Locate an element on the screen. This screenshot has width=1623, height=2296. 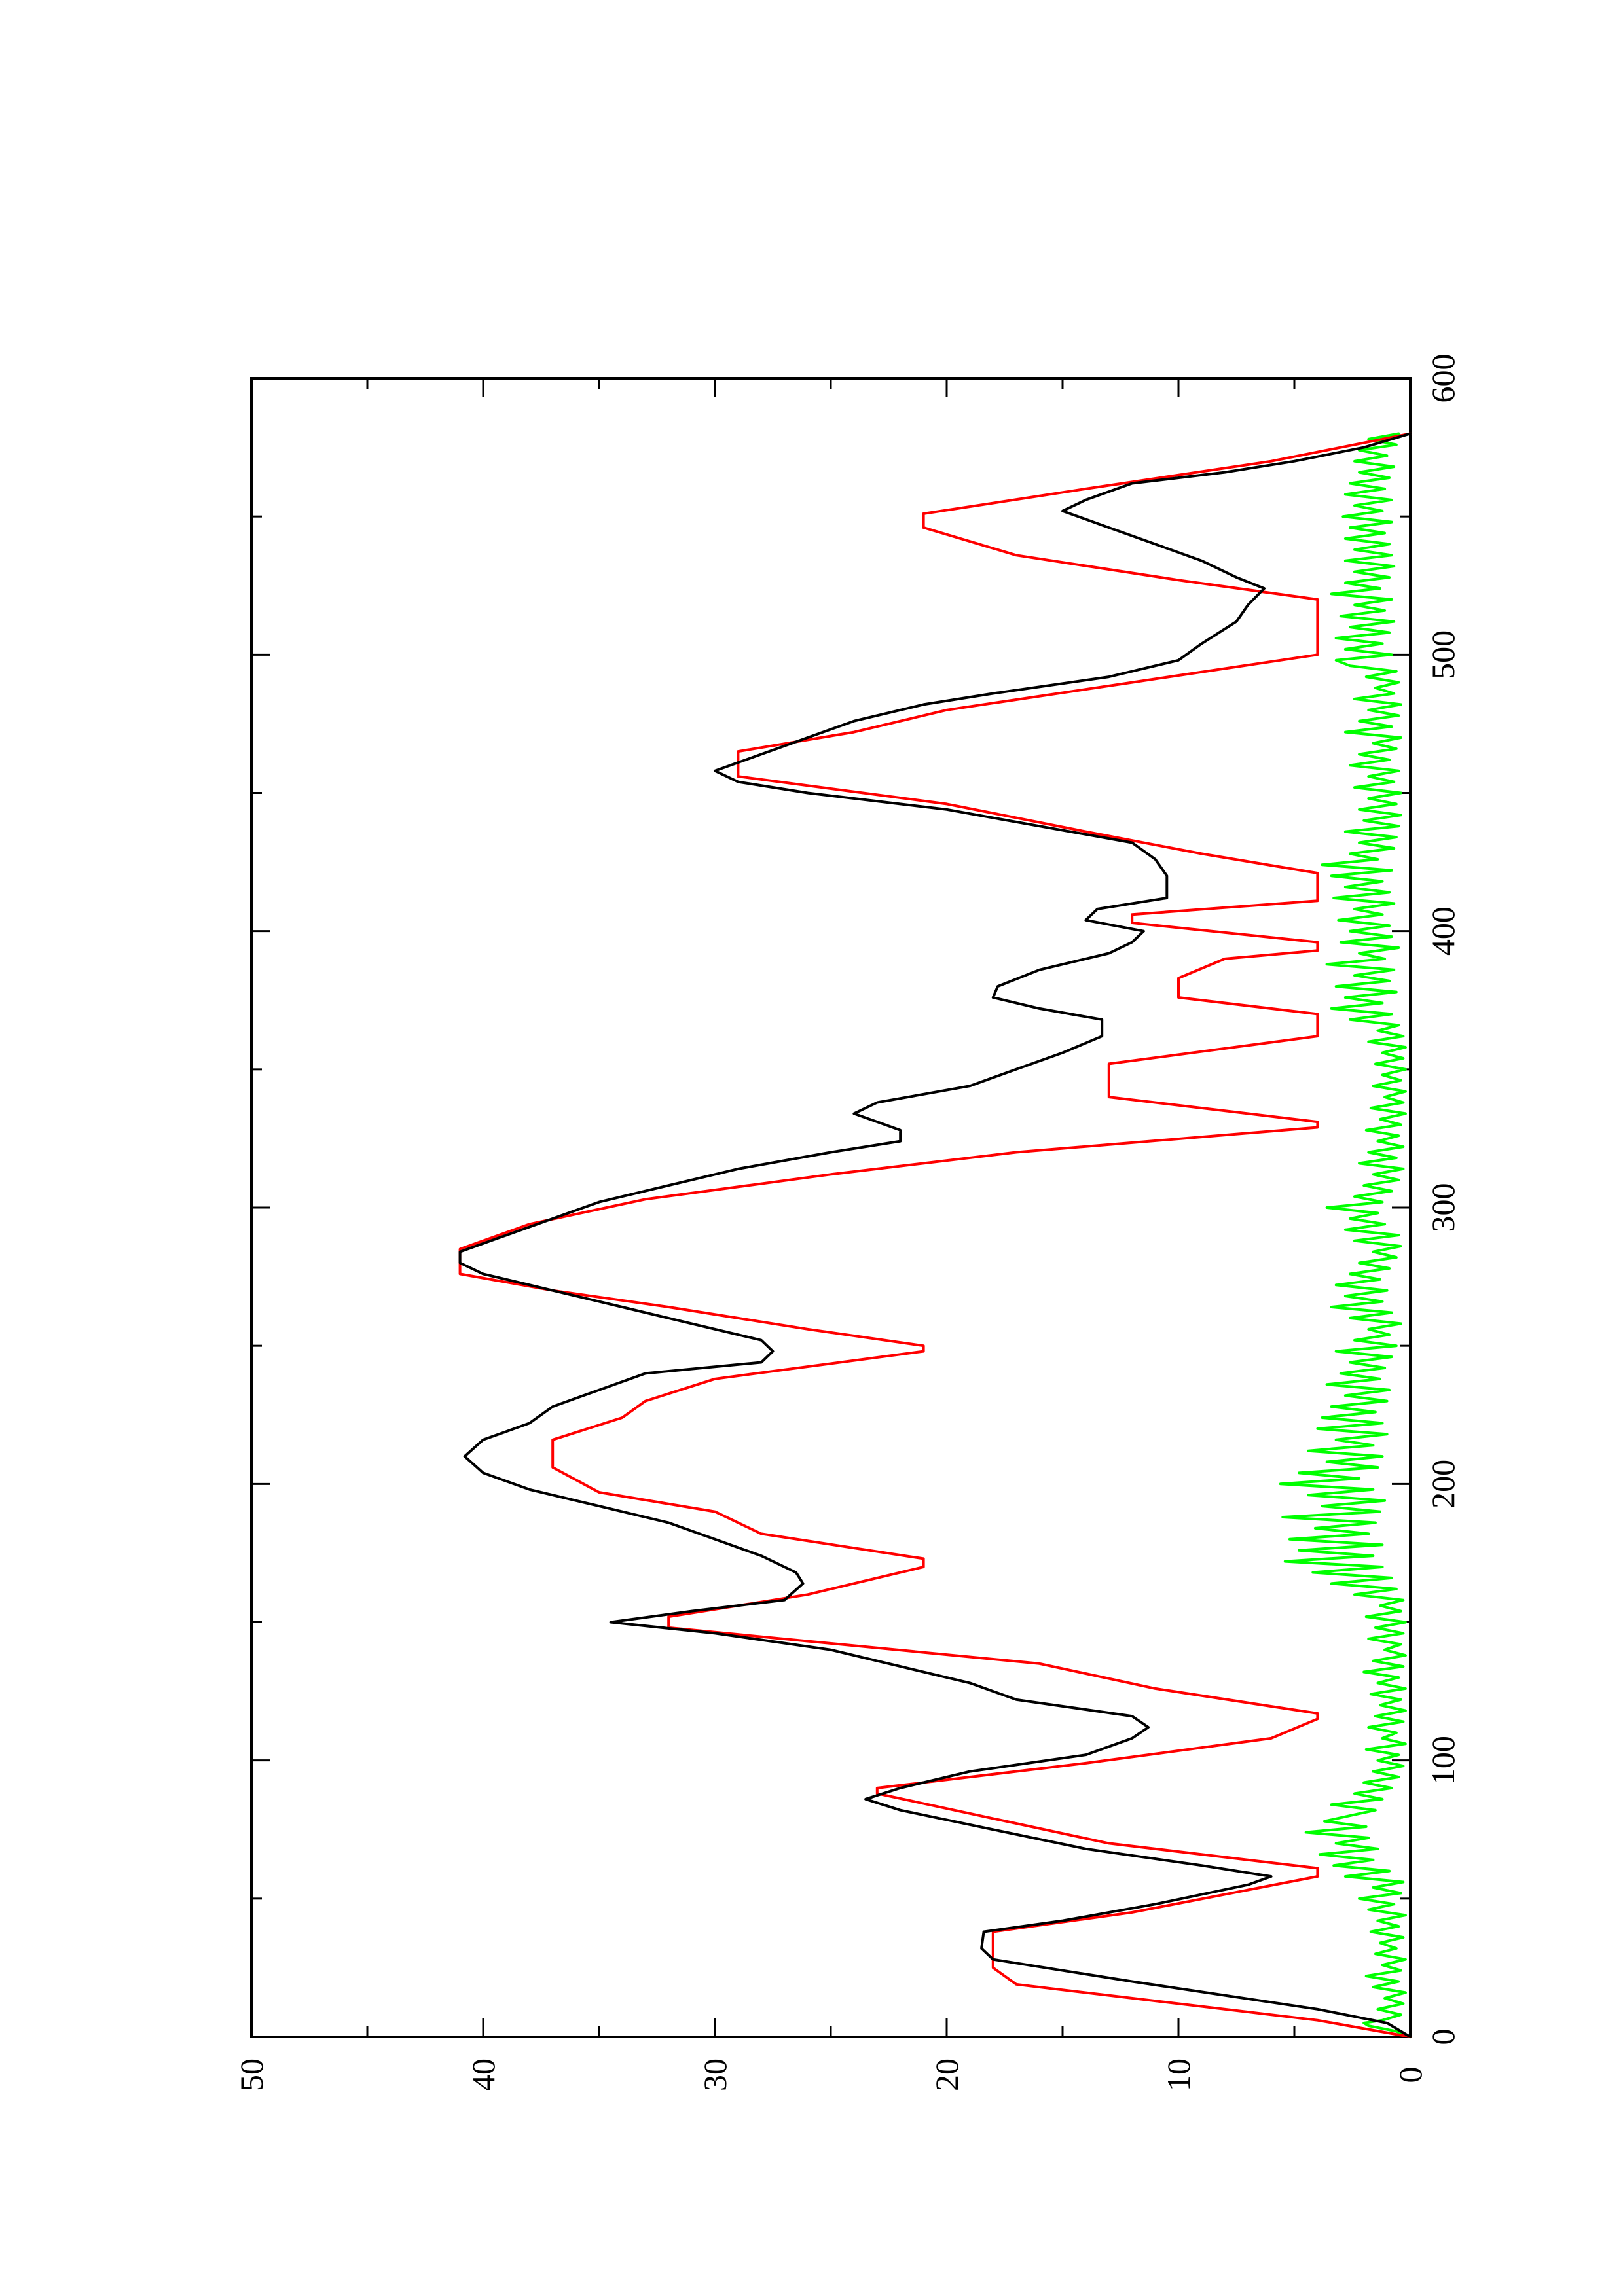
y-tick-label: 40 is located at coordinates (483, 2074).